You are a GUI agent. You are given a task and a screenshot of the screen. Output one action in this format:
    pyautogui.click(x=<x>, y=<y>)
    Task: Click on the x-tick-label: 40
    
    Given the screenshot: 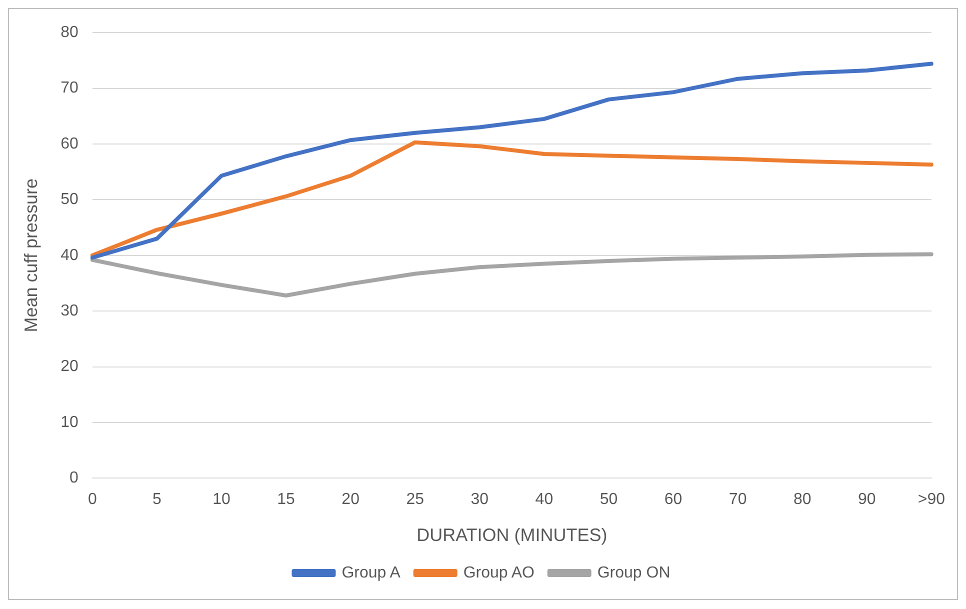 What is the action you would take?
    pyautogui.click(x=544, y=499)
    